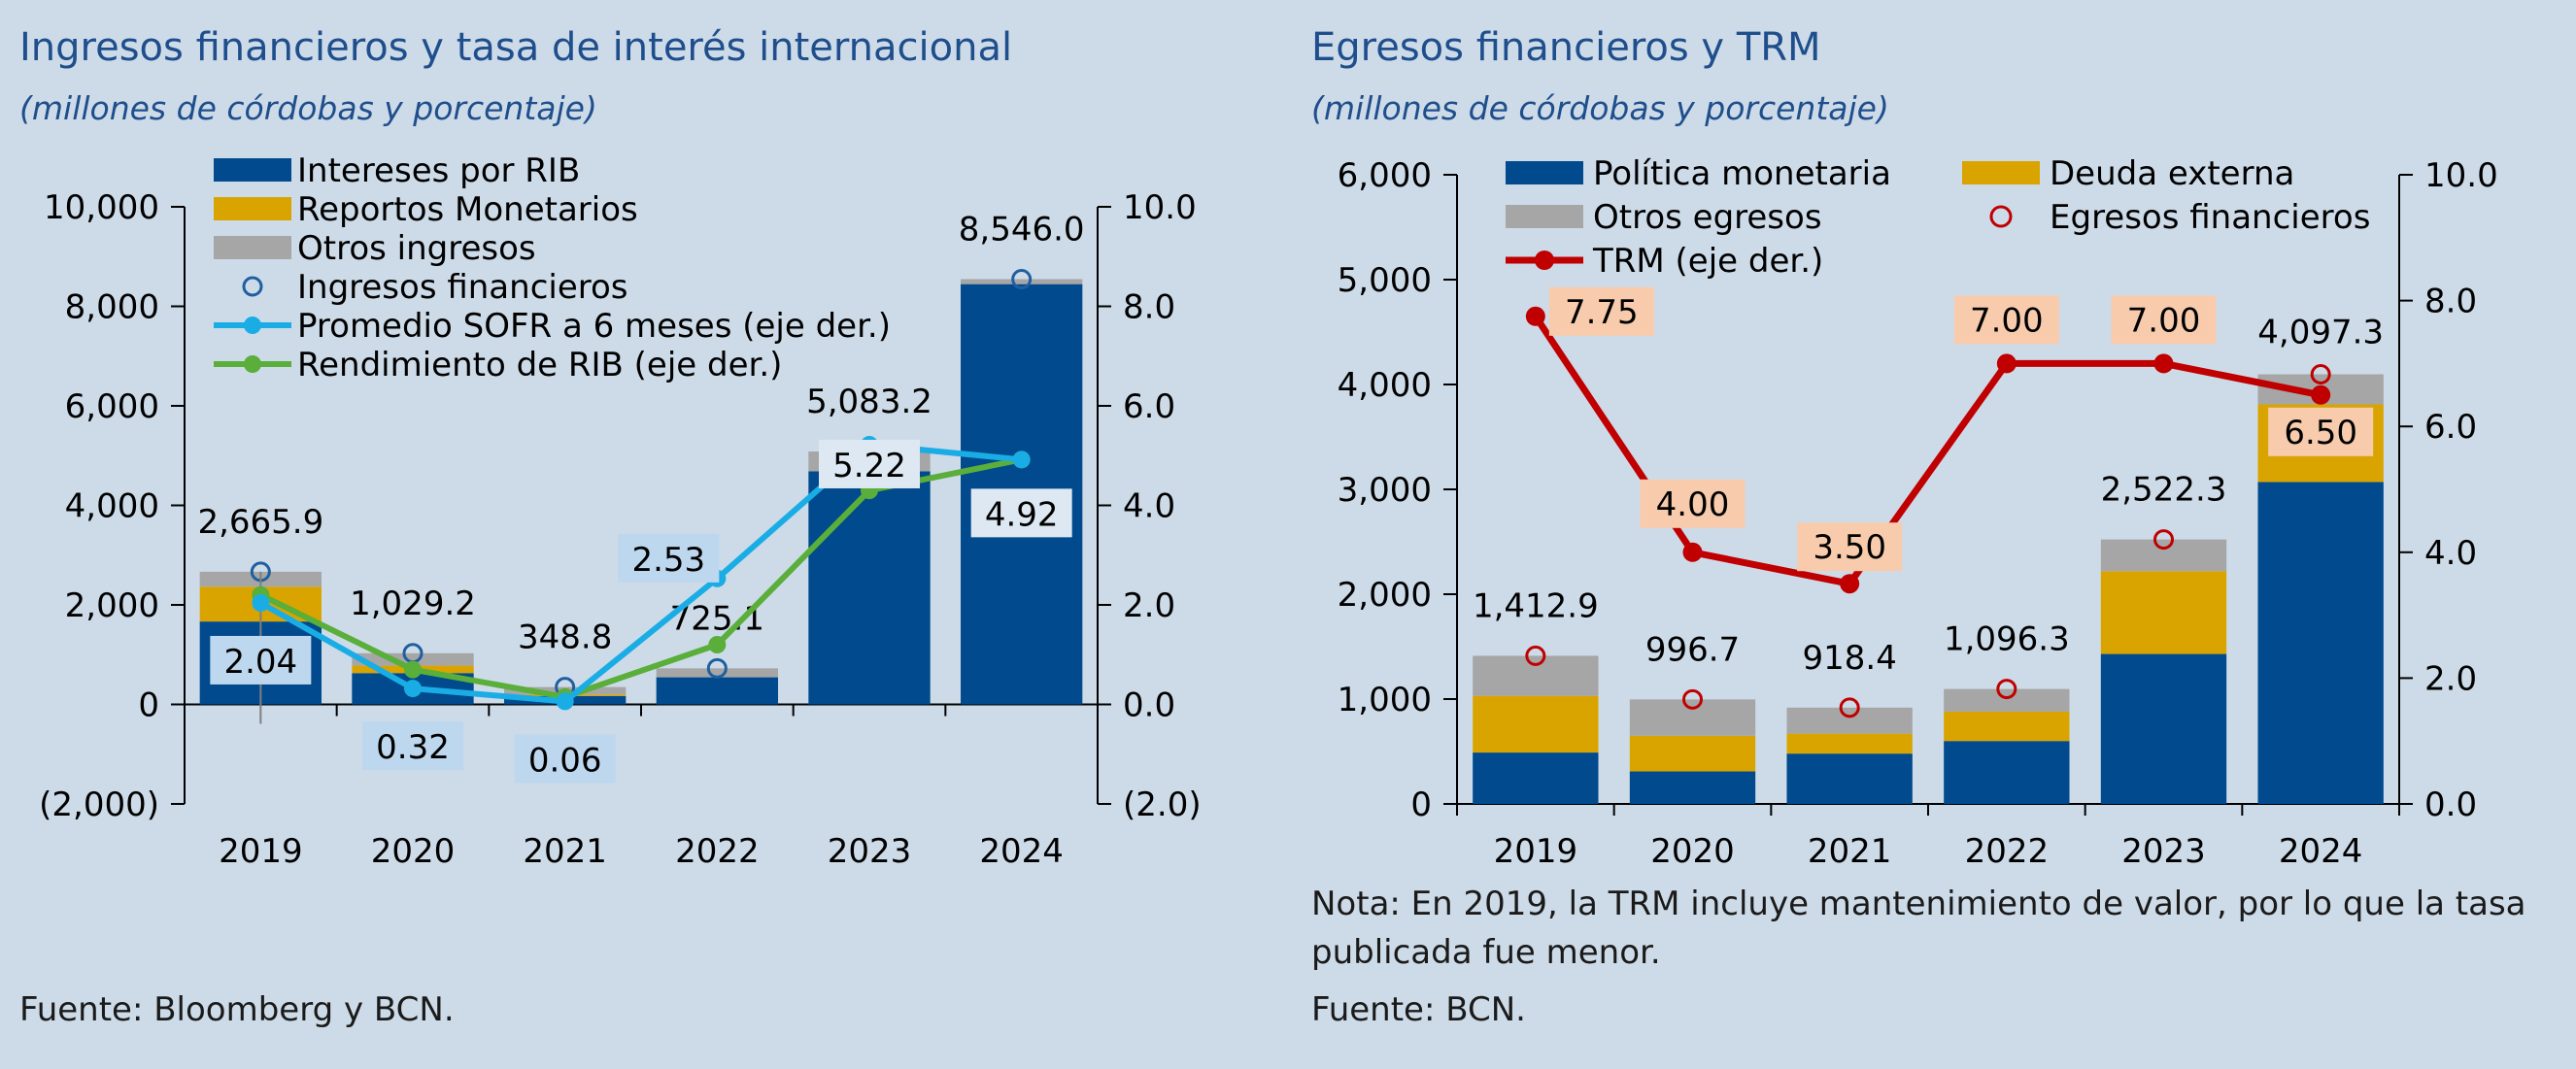 The image size is (2576, 1069). I want to click on y-right-tick-label: 8.0, so click(1149, 307).